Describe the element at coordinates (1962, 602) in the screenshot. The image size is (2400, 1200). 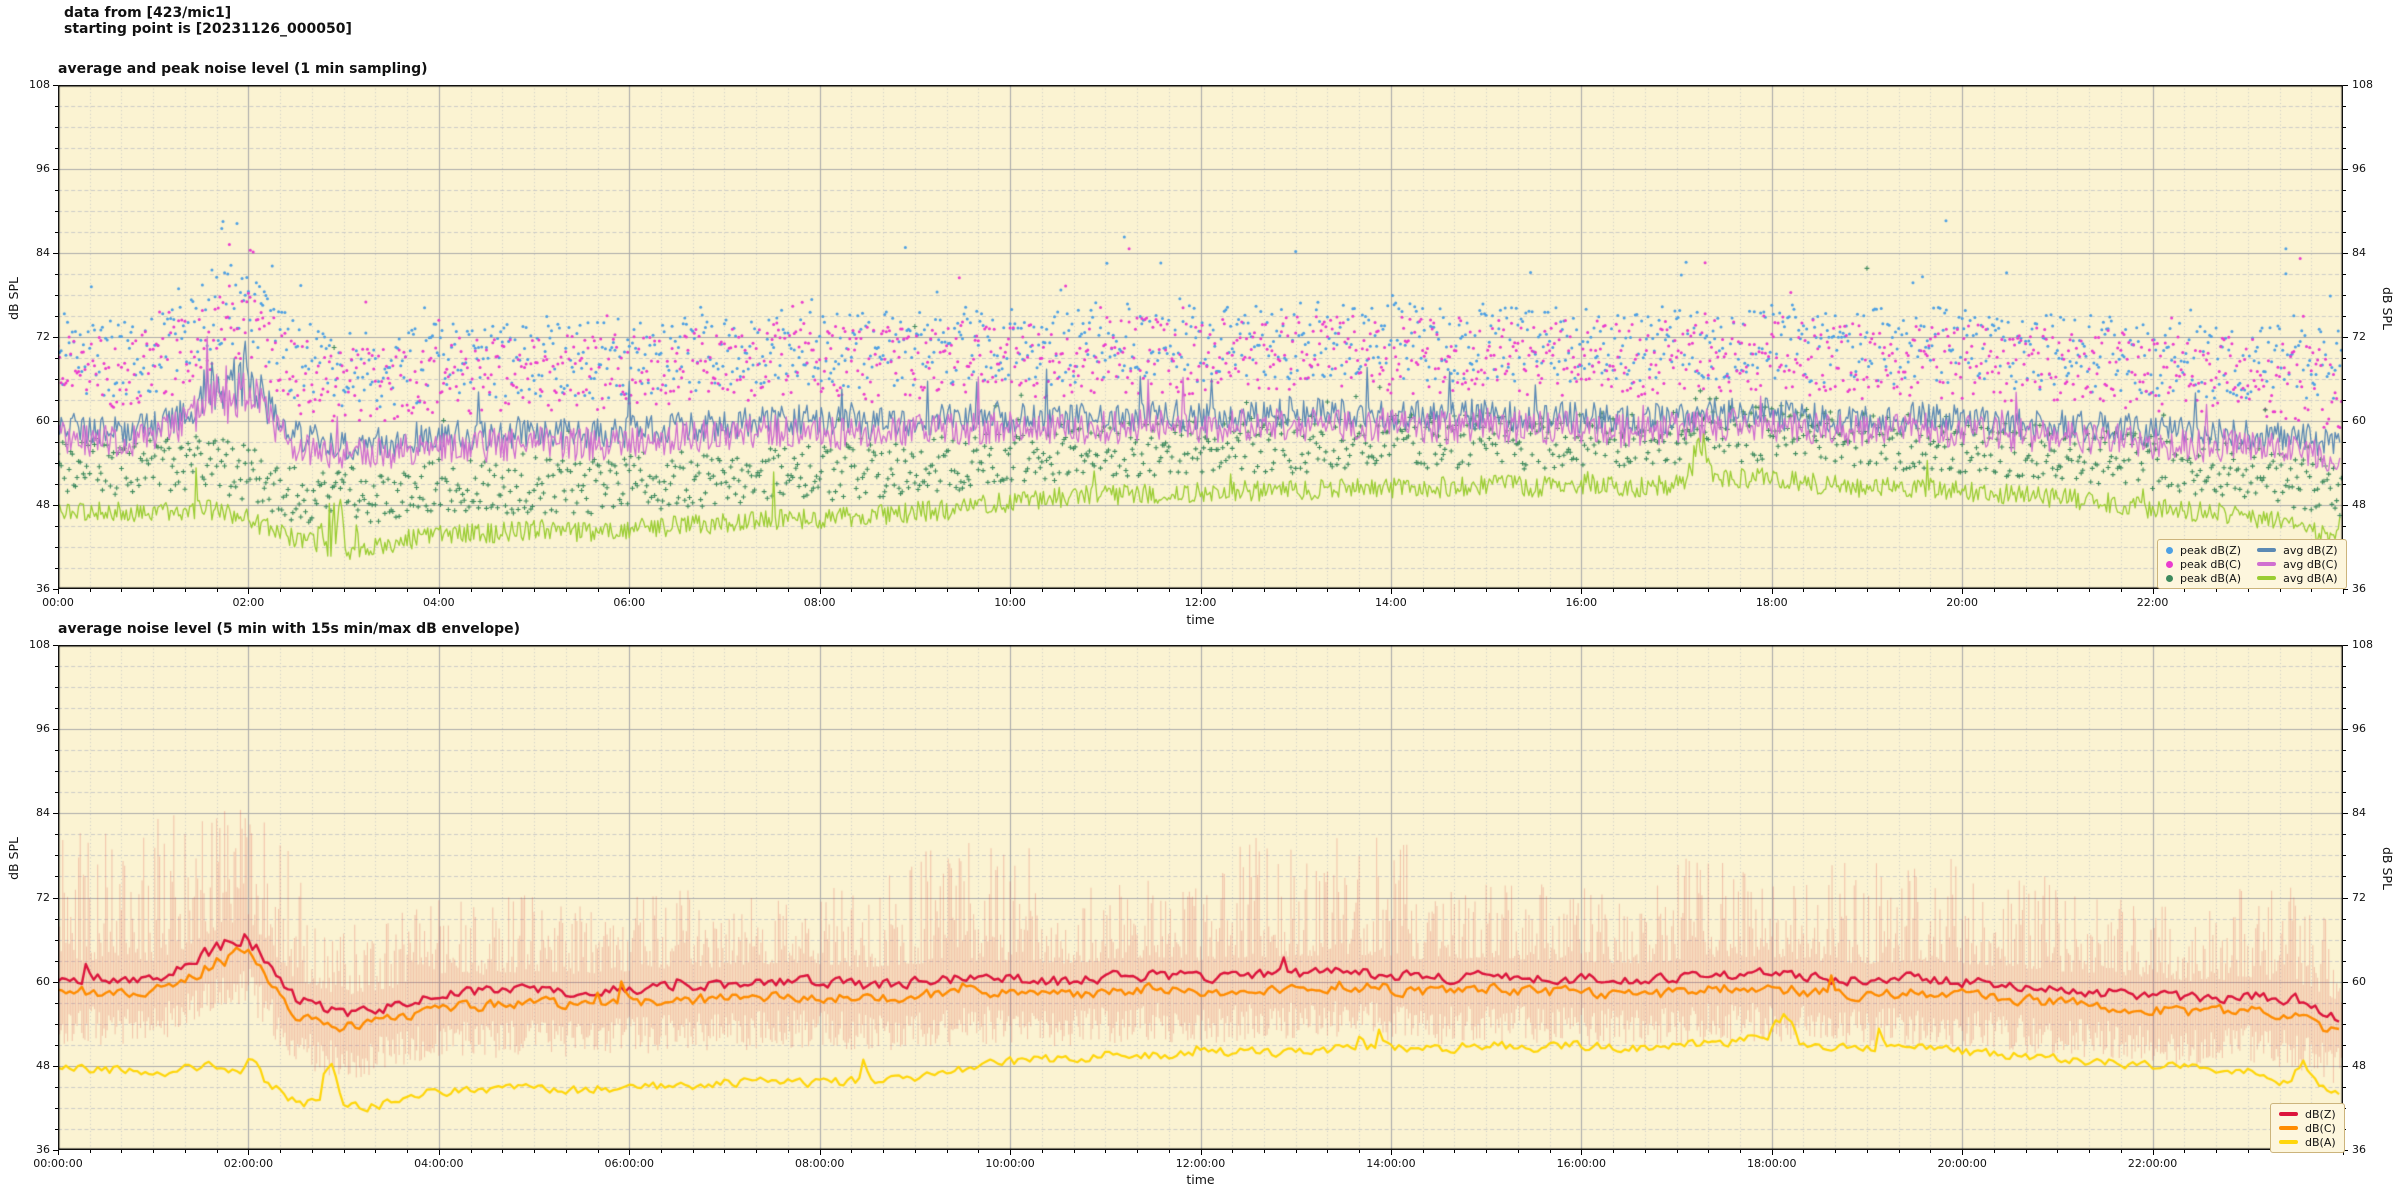
I see `x-tick-label: 20:00` at that location.